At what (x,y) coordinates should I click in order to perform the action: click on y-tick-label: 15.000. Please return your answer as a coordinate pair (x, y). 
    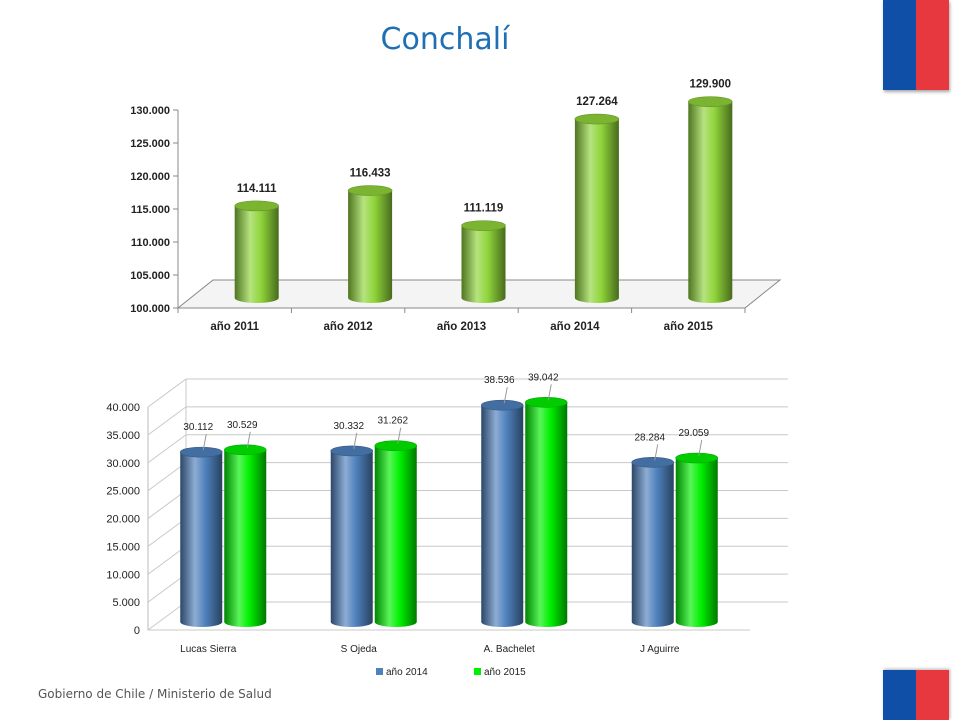
    Looking at the image, I should click on (123, 547).